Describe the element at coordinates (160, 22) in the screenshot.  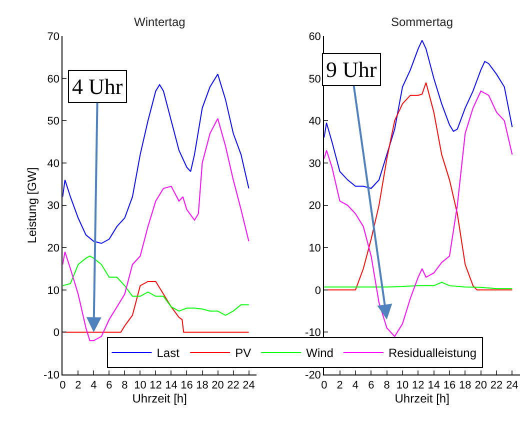
I see `chart-title: Wintertag` at that location.